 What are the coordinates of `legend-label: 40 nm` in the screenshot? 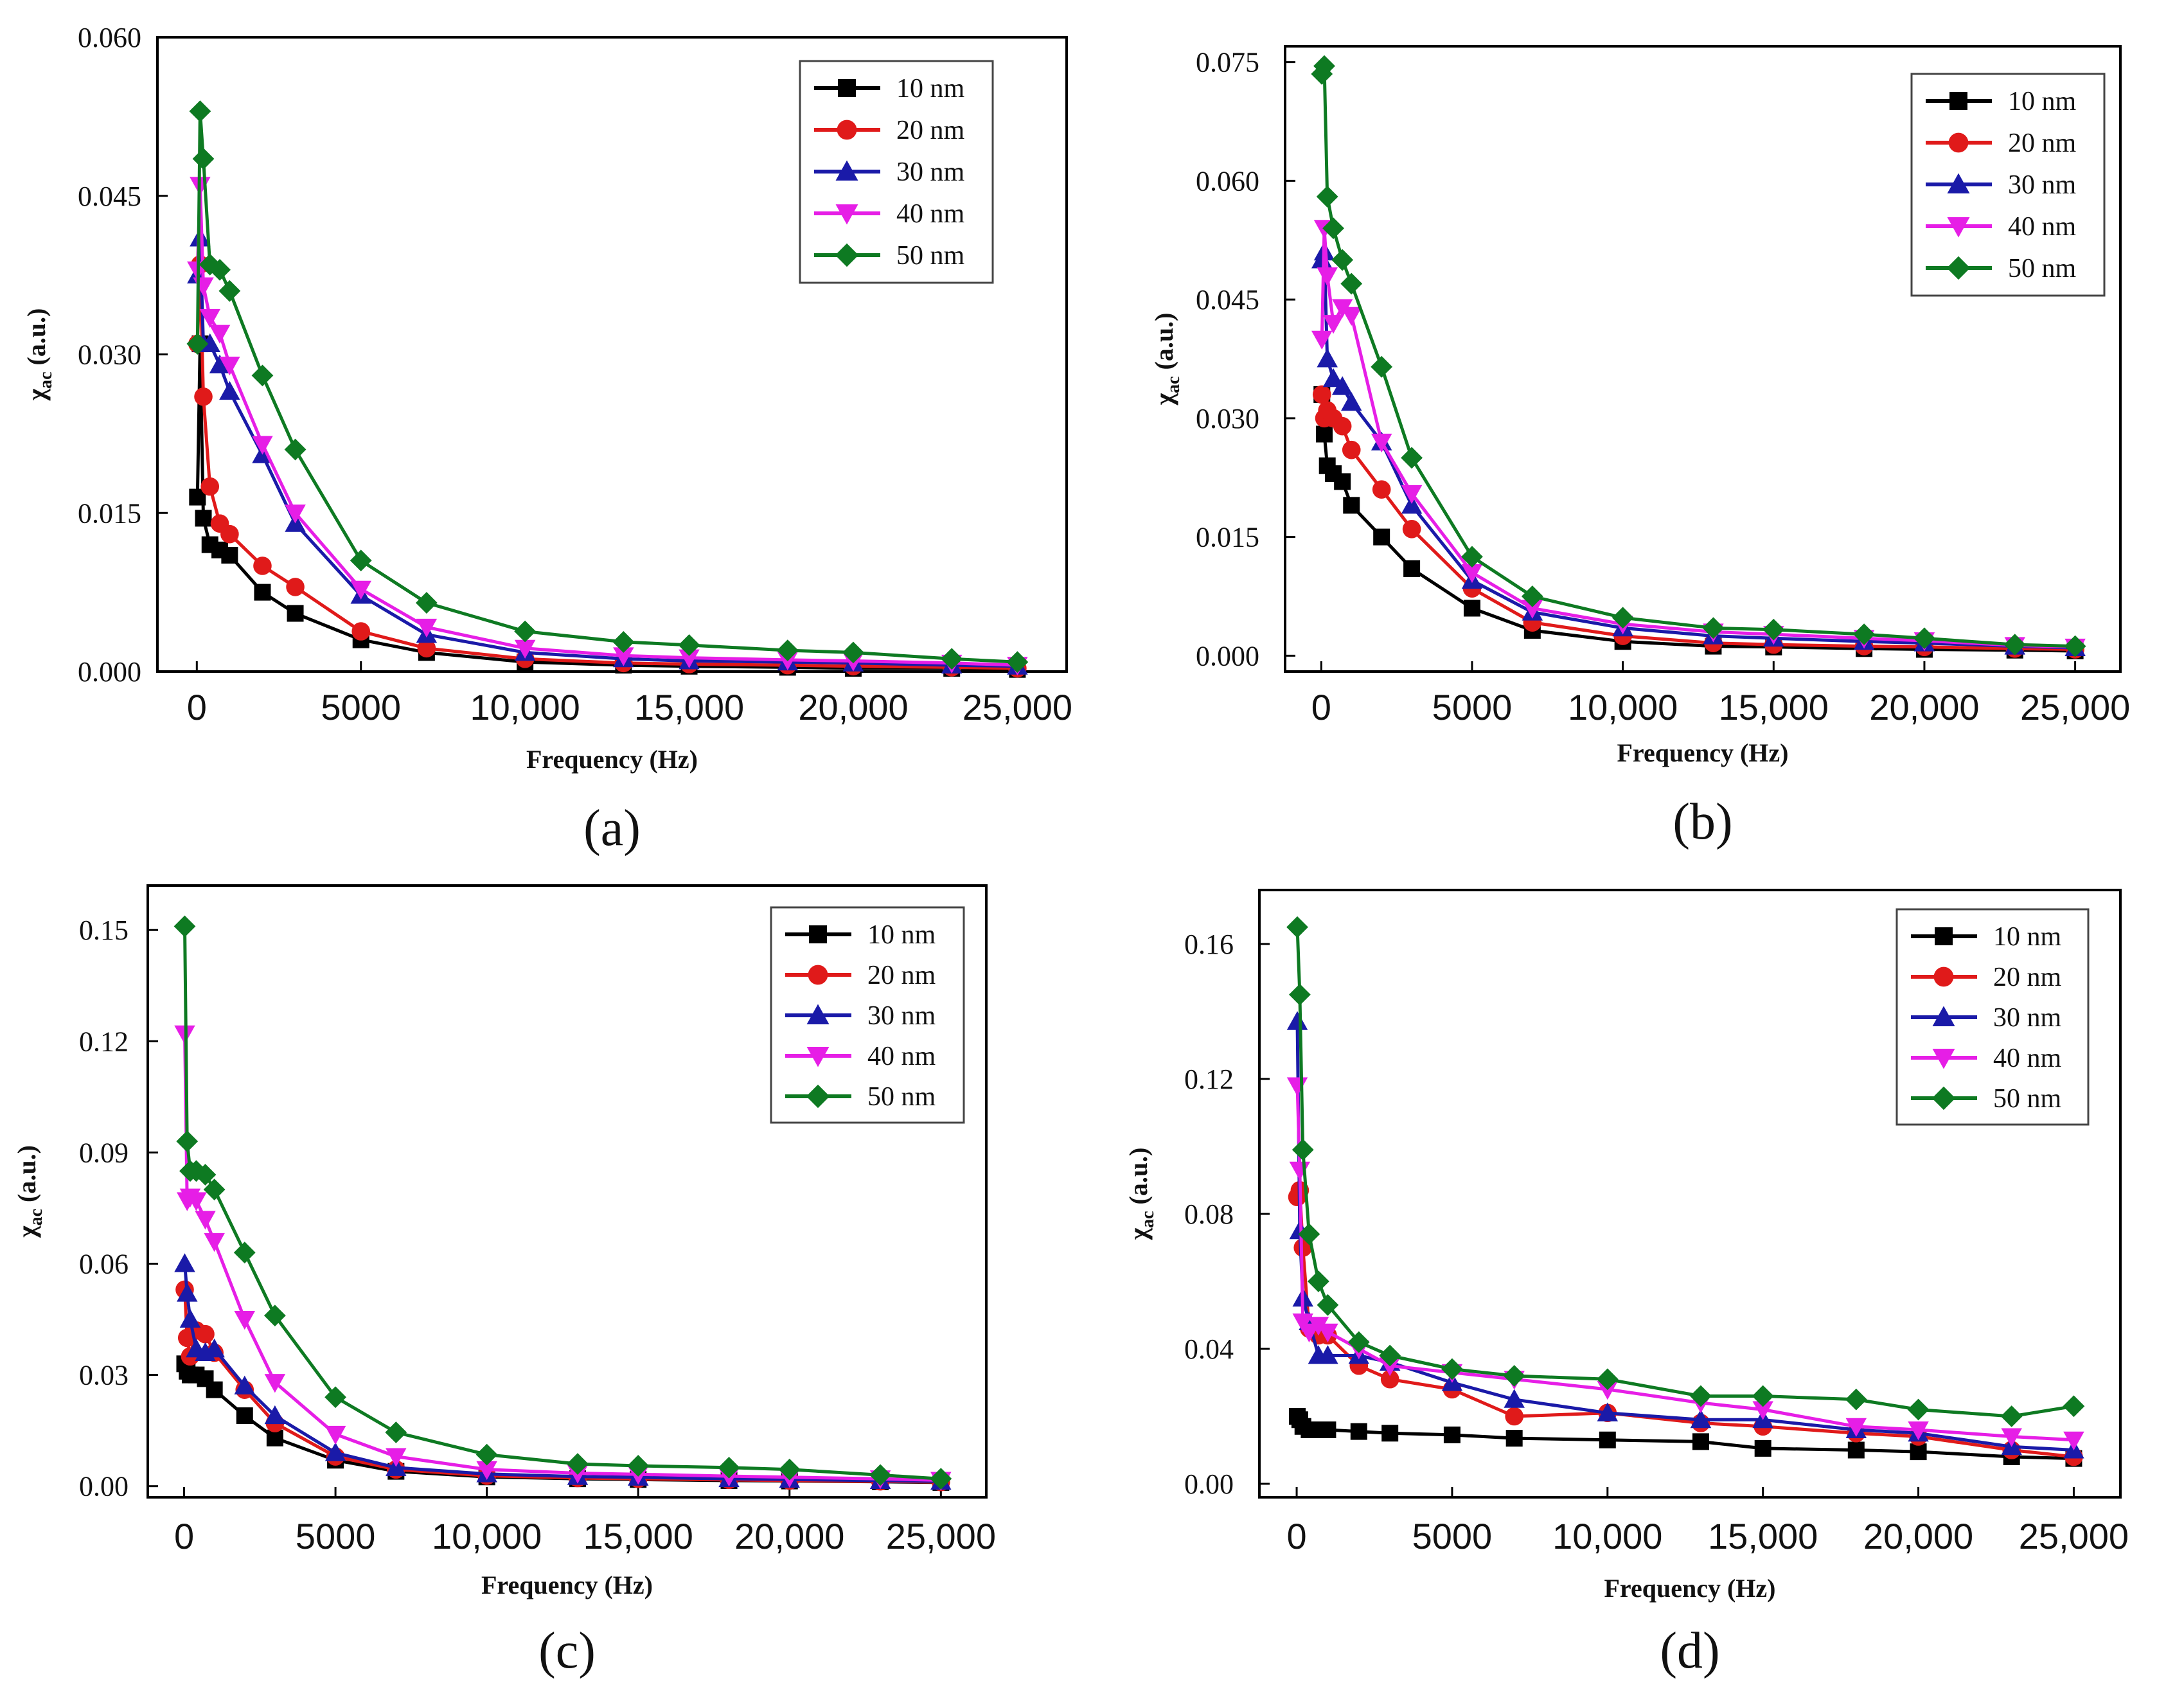 It's located at (2027, 1058).